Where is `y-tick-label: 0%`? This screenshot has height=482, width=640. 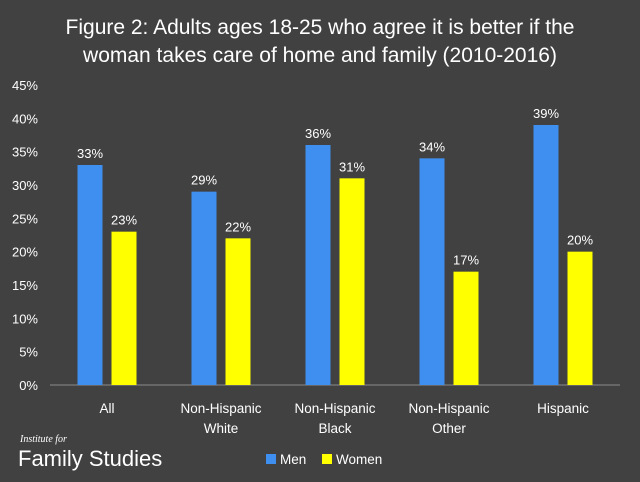 y-tick-label: 0% is located at coordinates (28, 385).